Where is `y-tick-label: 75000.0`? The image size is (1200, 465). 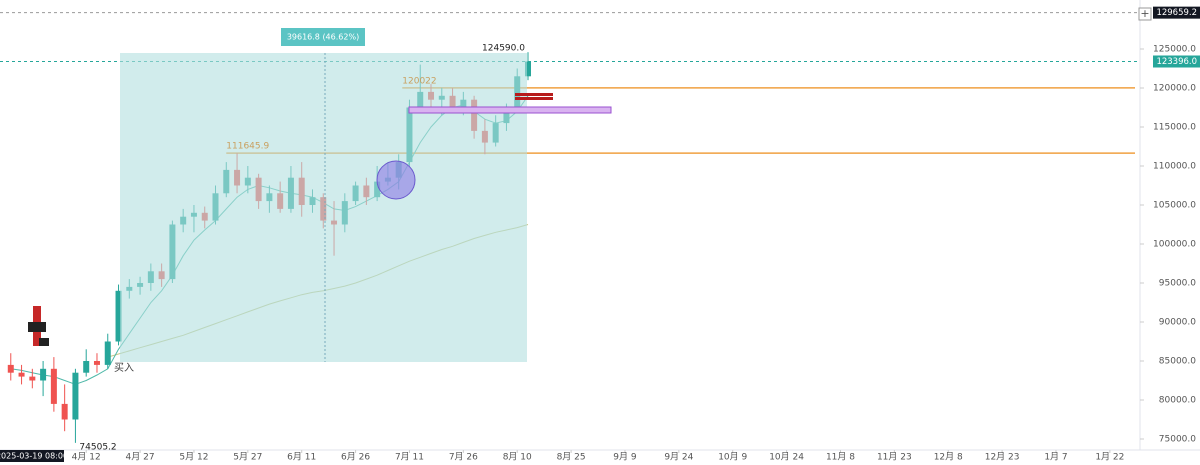
y-tick-label: 75000.0 is located at coordinates (1177, 440).